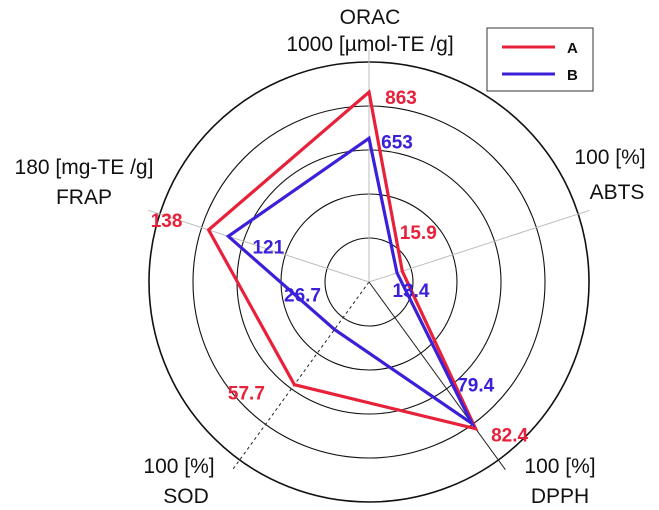  Describe the element at coordinates (370, 17) in the screenshot. I see `axis-label-orac-name: ORAC` at that location.